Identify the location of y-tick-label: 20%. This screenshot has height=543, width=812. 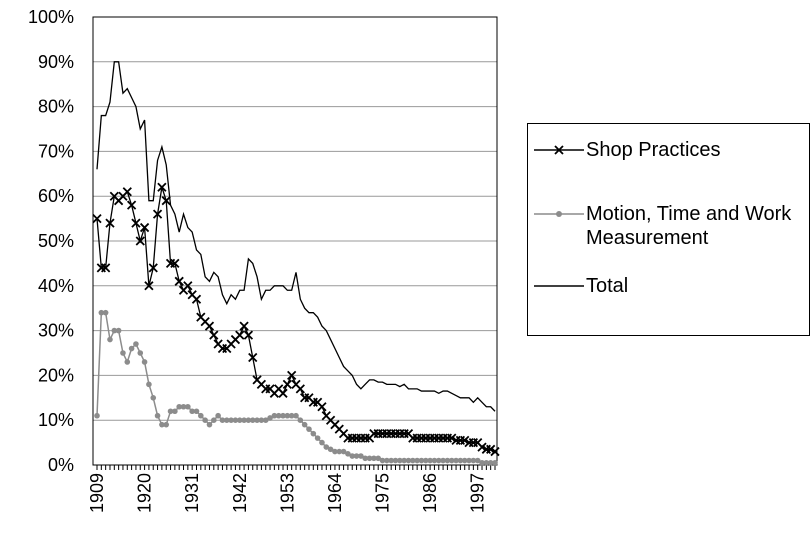
(56, 375).